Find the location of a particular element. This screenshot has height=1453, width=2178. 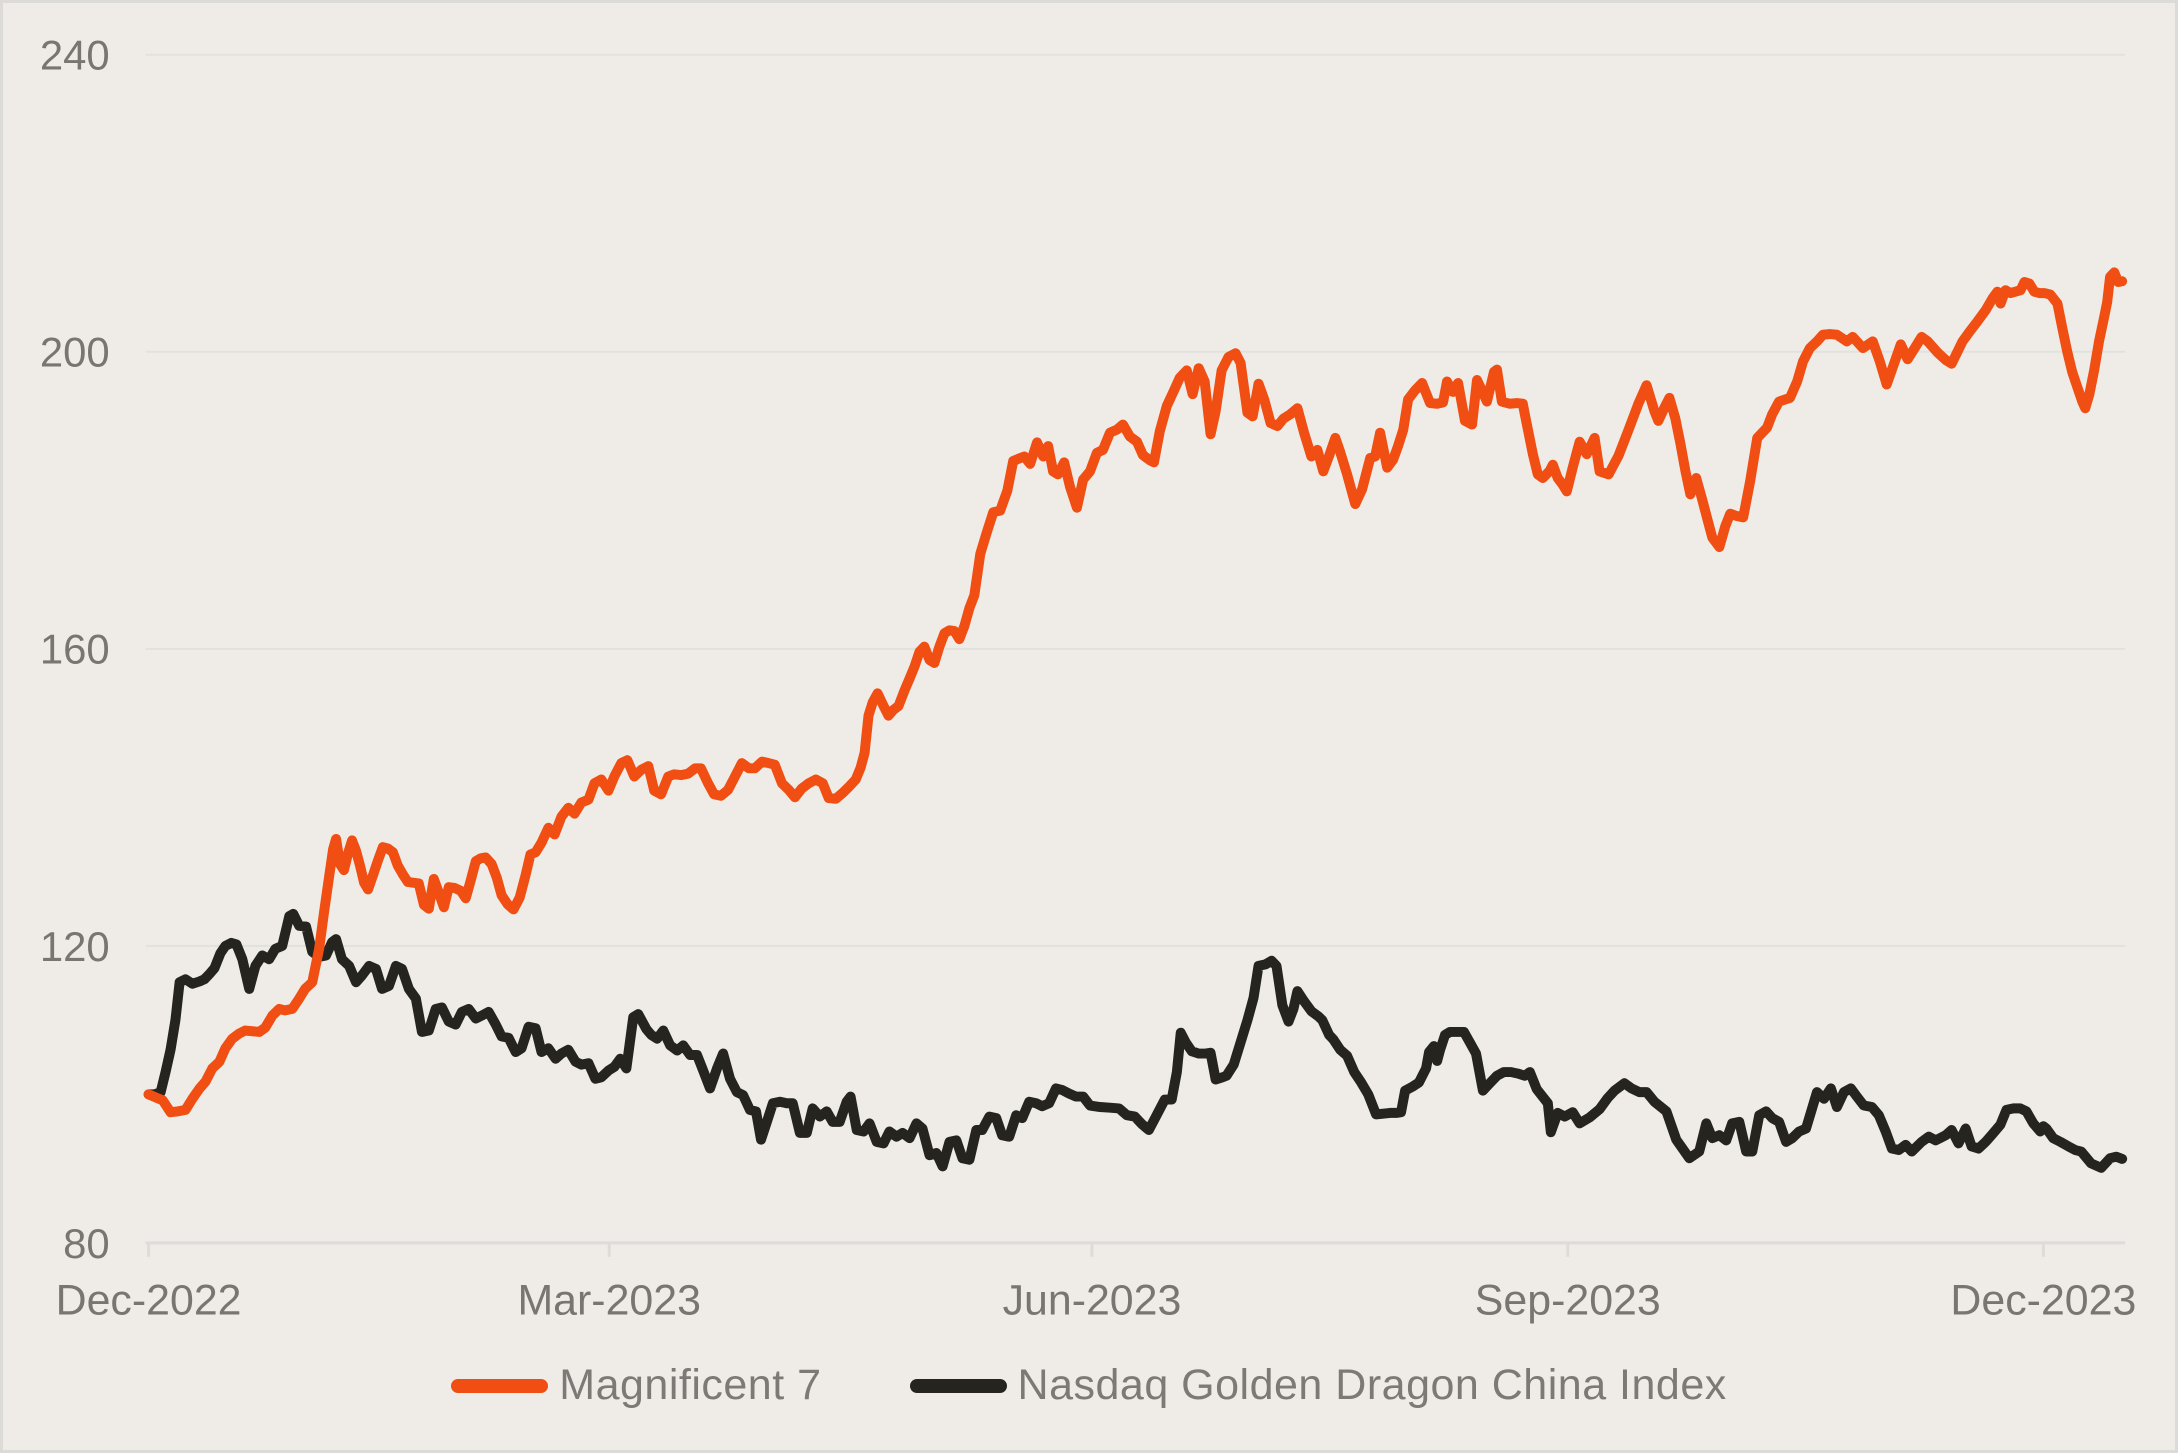

legend-label: Nasdaq Golden Dragon China Index is located at coordinates (1372, 1385).